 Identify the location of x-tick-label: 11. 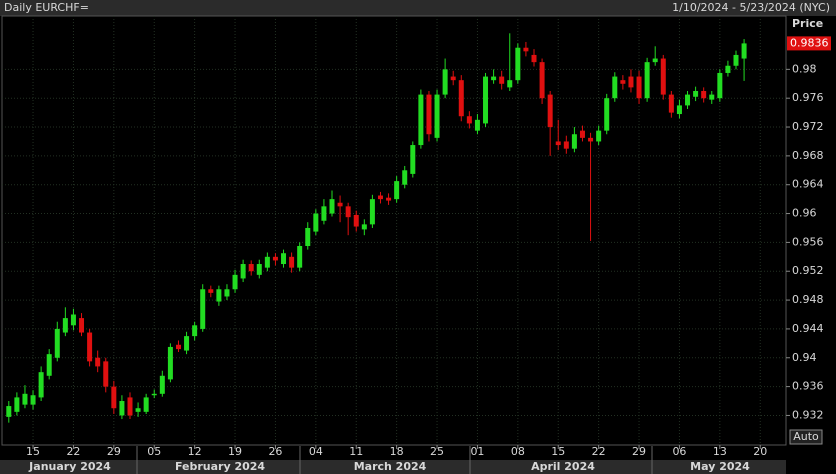
(356, 451).